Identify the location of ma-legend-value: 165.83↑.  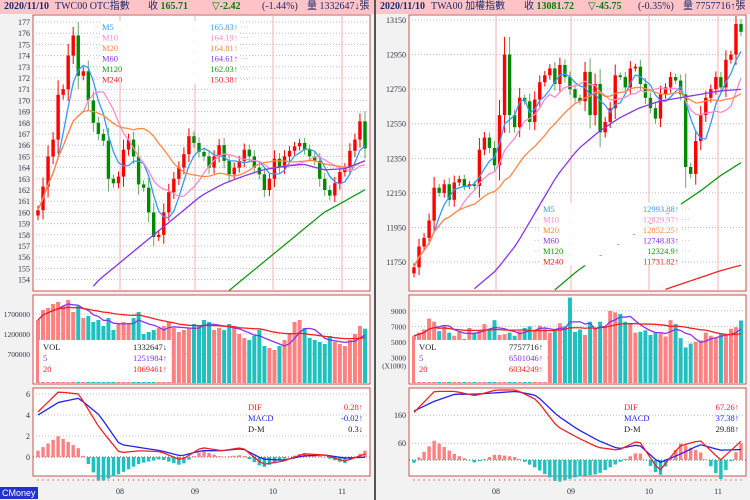
(224, 27).